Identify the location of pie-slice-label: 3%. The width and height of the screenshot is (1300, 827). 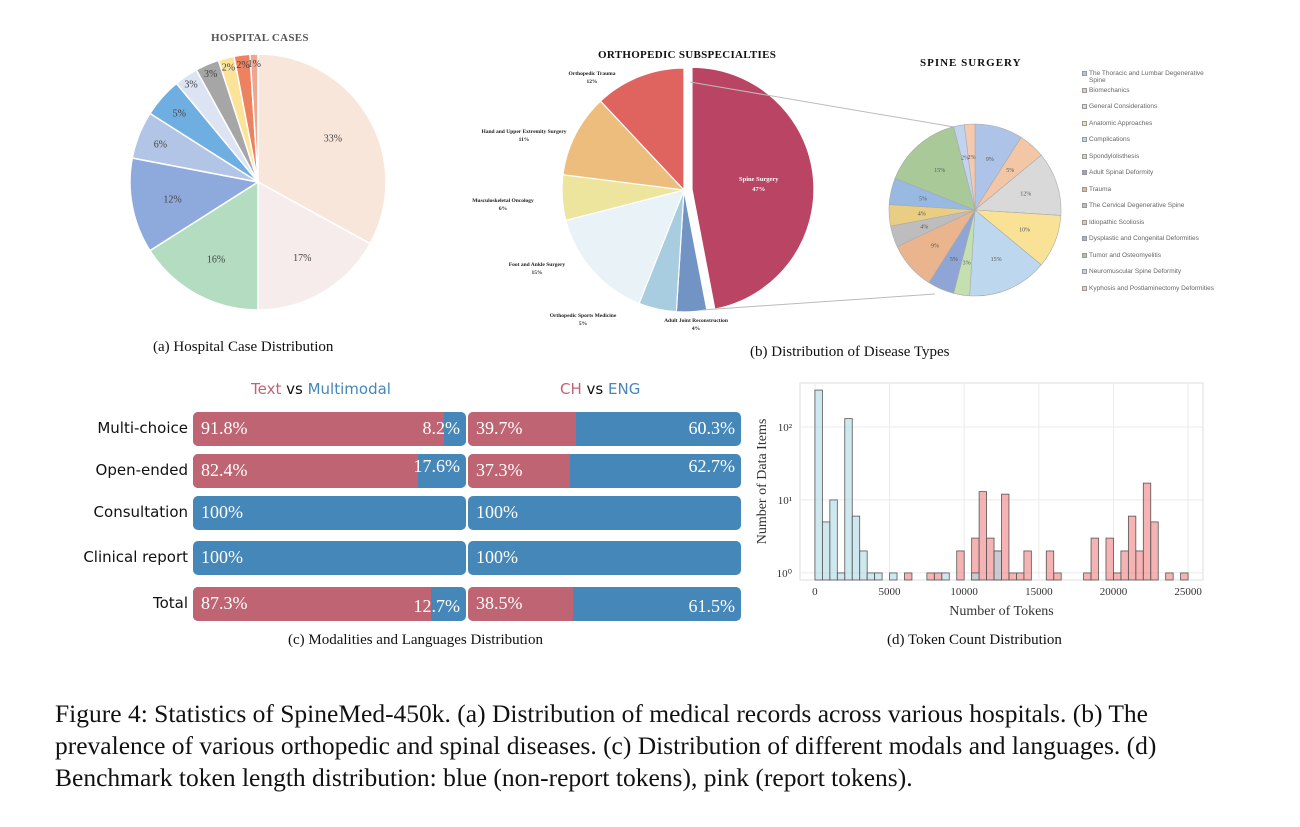
(190, 85).